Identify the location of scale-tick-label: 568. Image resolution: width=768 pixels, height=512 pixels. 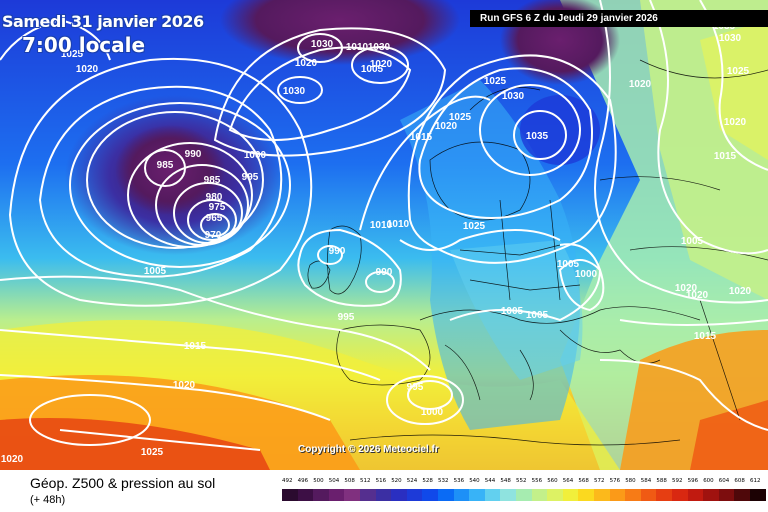
(583, 481).